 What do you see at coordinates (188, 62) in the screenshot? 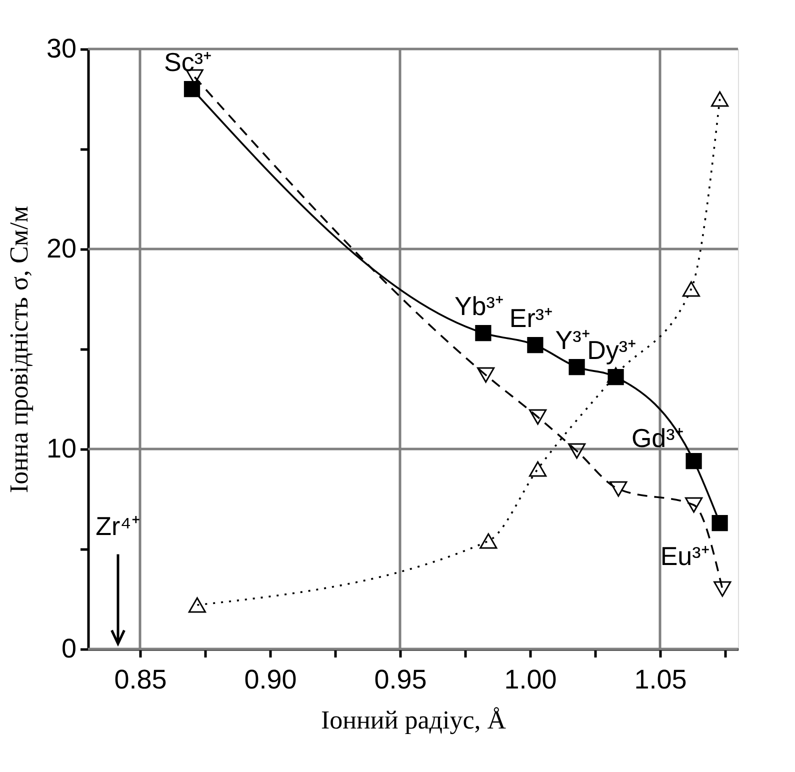
I see `annotation: Sc³⁺` at bounding box center [188, 62].